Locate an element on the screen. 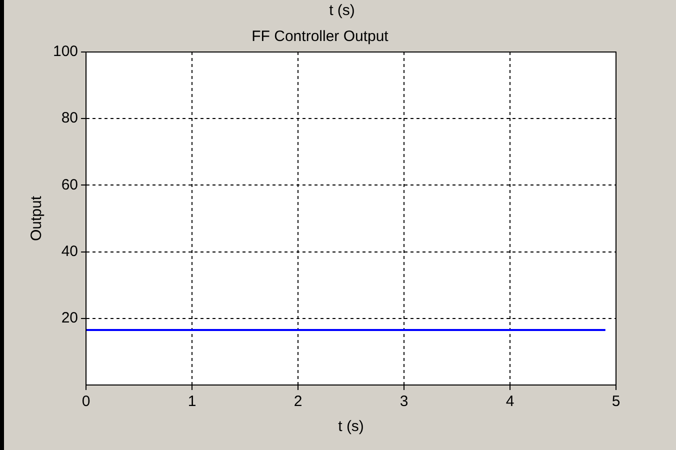 Image resolution: width=676 pixels, height=450 pixels. y-axis-title: Output is located at coordinates (37, 218).